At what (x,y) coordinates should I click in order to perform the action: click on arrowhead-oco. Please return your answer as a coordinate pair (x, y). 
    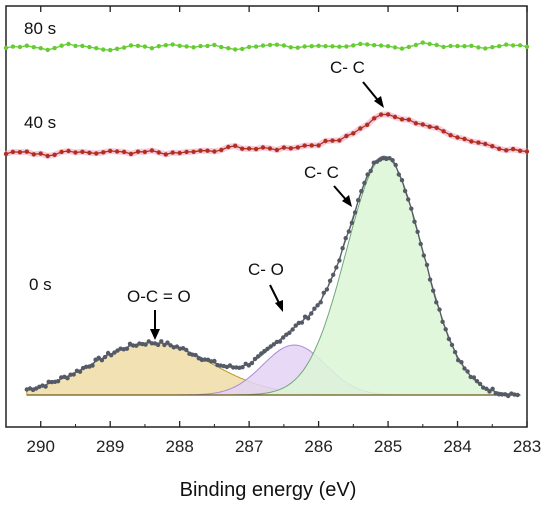
    Looking at the image, I should click on (155, 334).